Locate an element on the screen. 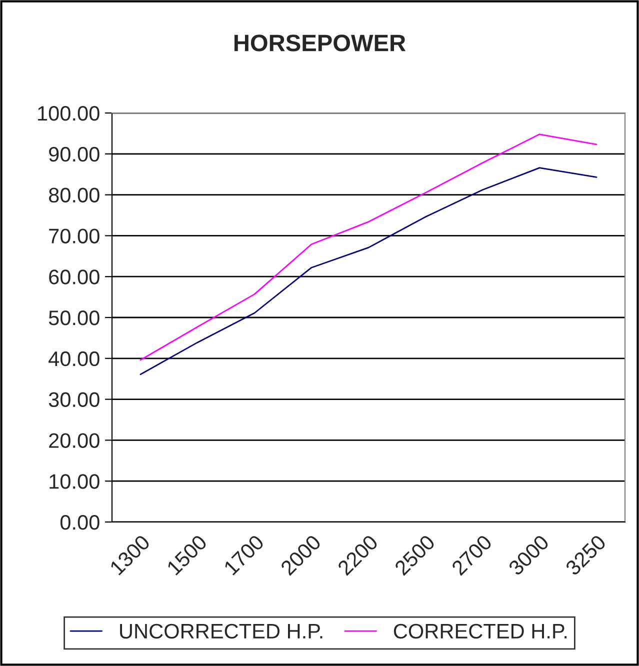 This screenshot has height=666, width=639. chart-title: HORSEPOWER is located at coordinates (320, 43).